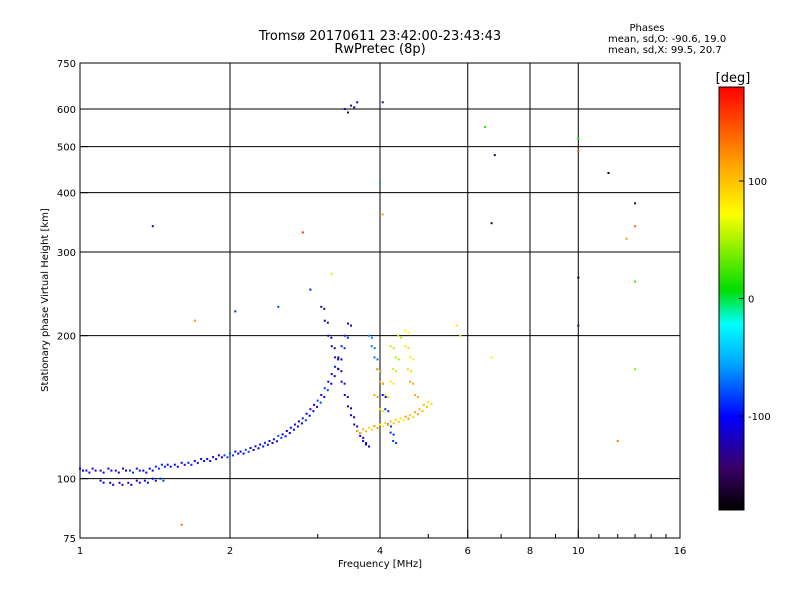  What do you see at coordinates (230, 551) in the screenshot?
I see `x-tick-label: 2` at bounding box center [230, 551].